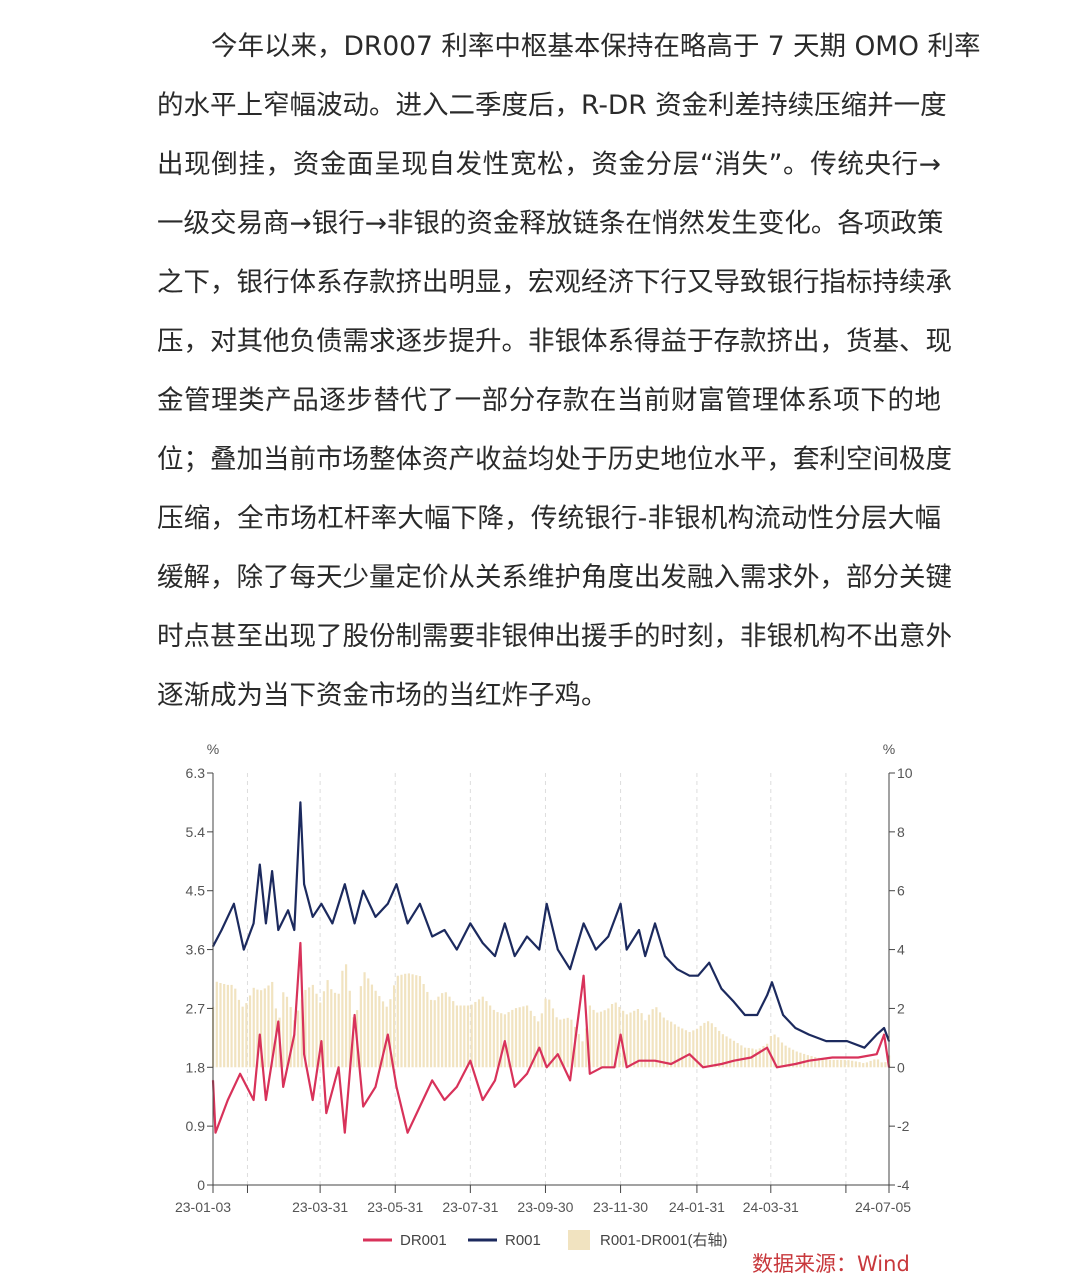 This screenshot has width=1080, height=1288. I want to click on paragraph-line: 的水平上窄幅波动。进入二季度后，R-DR 资金利差持续压缩并一度, so click(552, 105).